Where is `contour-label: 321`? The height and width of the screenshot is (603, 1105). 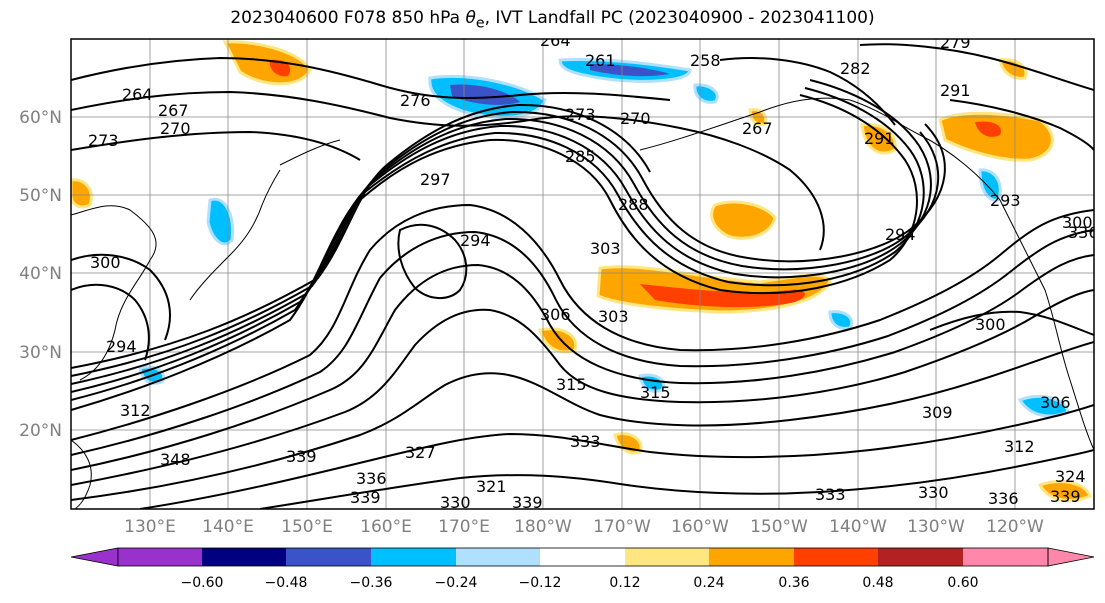
contour-label: 321 is located at coordinates (491, 486).